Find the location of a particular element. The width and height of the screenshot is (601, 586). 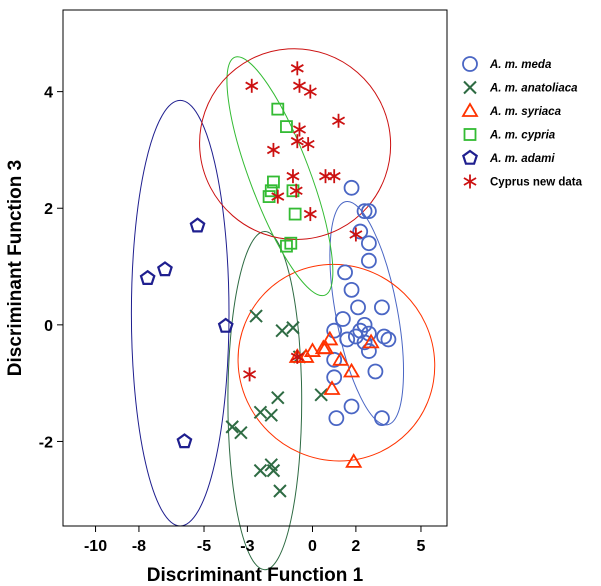

y-axis-title: Discriminant Function 3 is located at coordinates (15, 268).